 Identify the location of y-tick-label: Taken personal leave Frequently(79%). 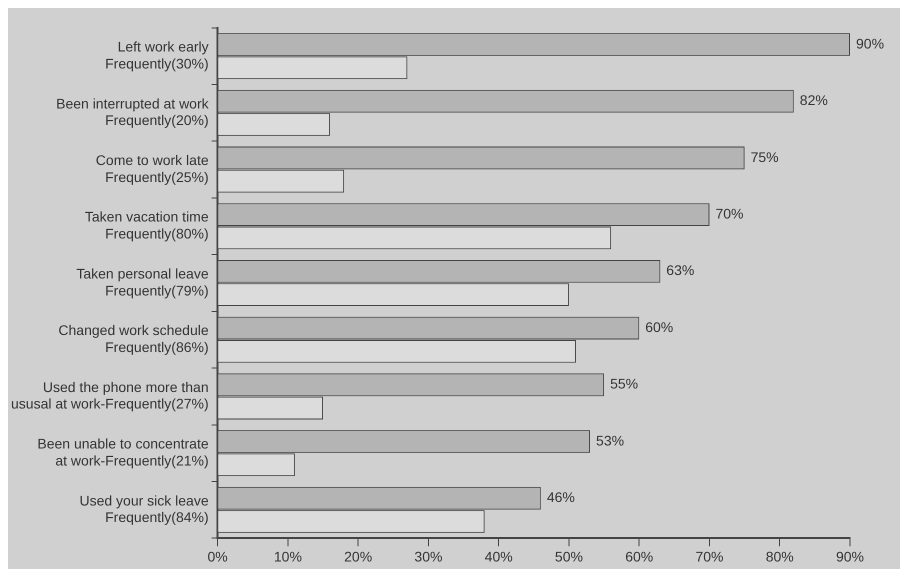
(142, 281).